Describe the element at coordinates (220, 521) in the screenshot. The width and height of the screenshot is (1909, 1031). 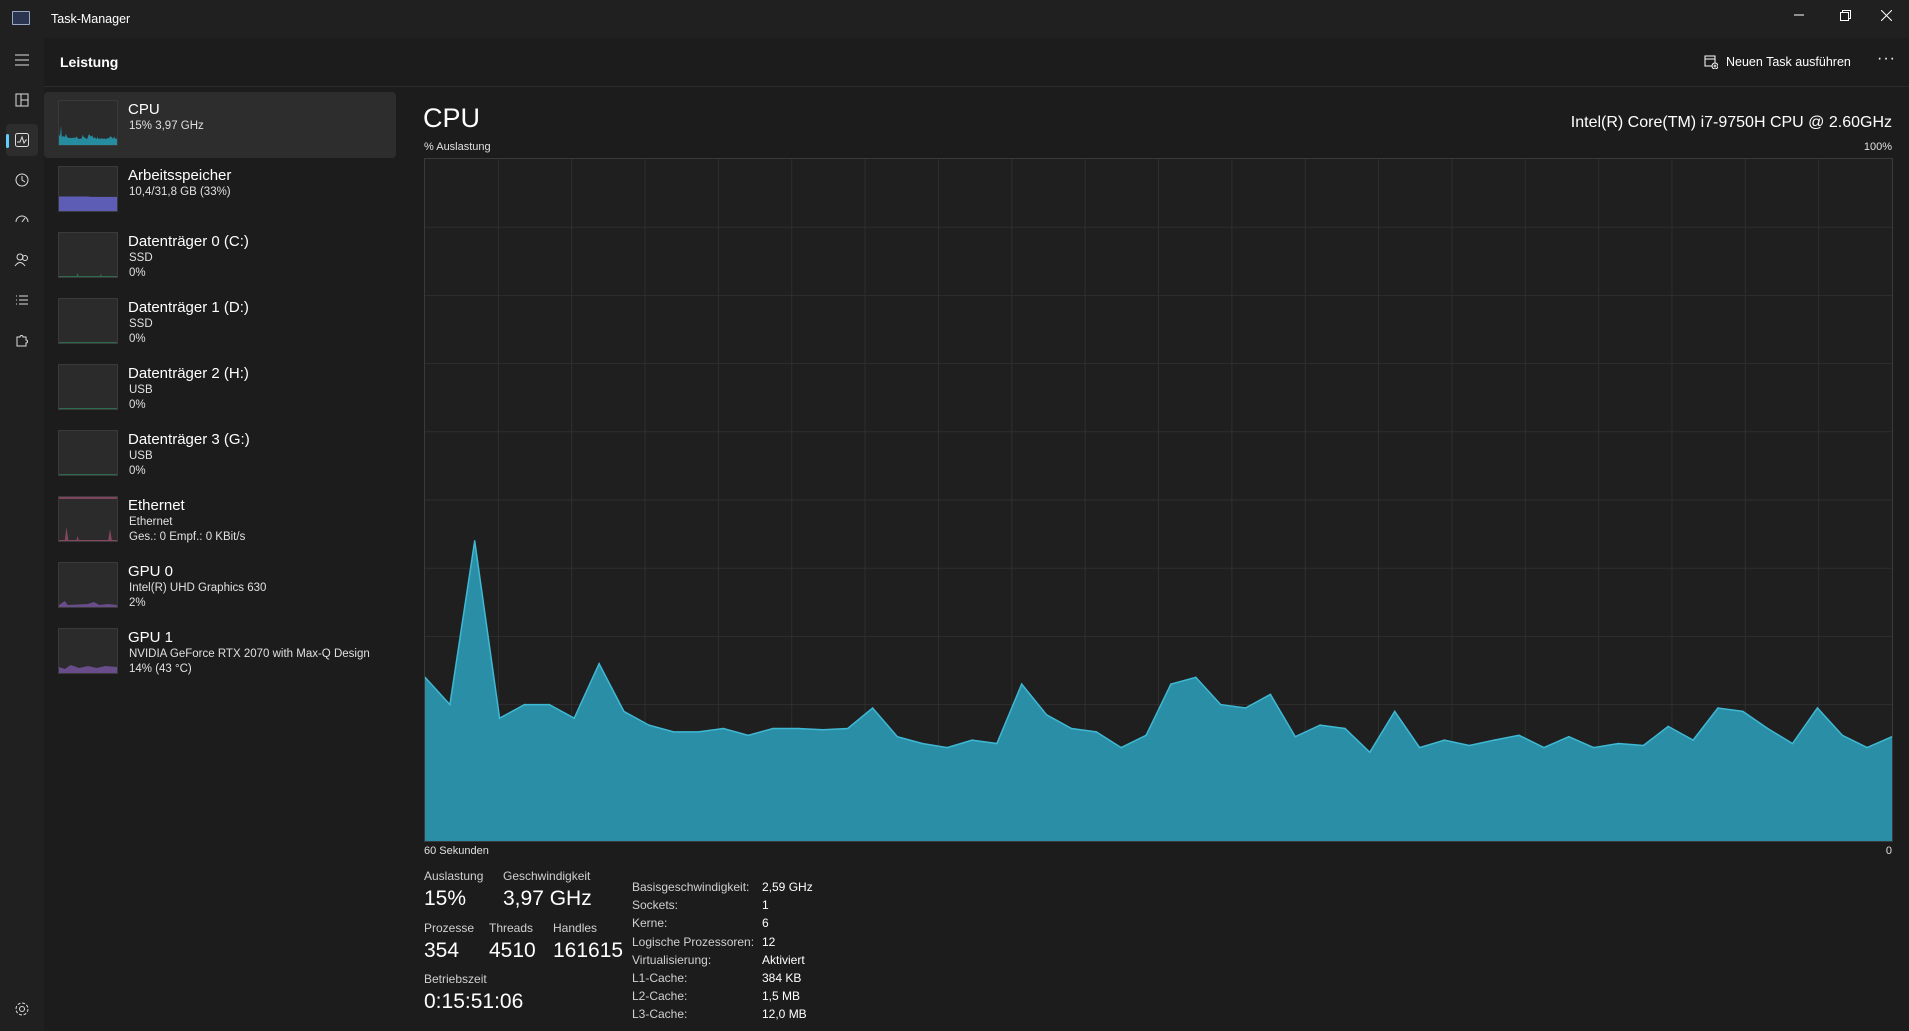
I see `sidebar-item-ethernet: Ethernet Ethernet Ges.: 0 Empf.: 0 KBit/s` at that location.